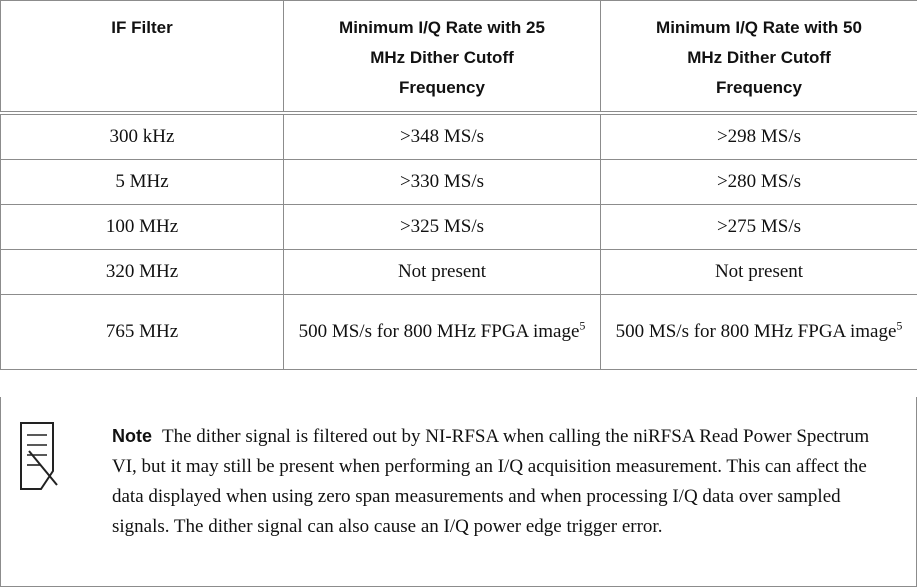 The image size is (917, 588). What do you see at coordinates (132, 436) in the screenshot?
I see `note-label: Note` at bounding box center [132, 436].